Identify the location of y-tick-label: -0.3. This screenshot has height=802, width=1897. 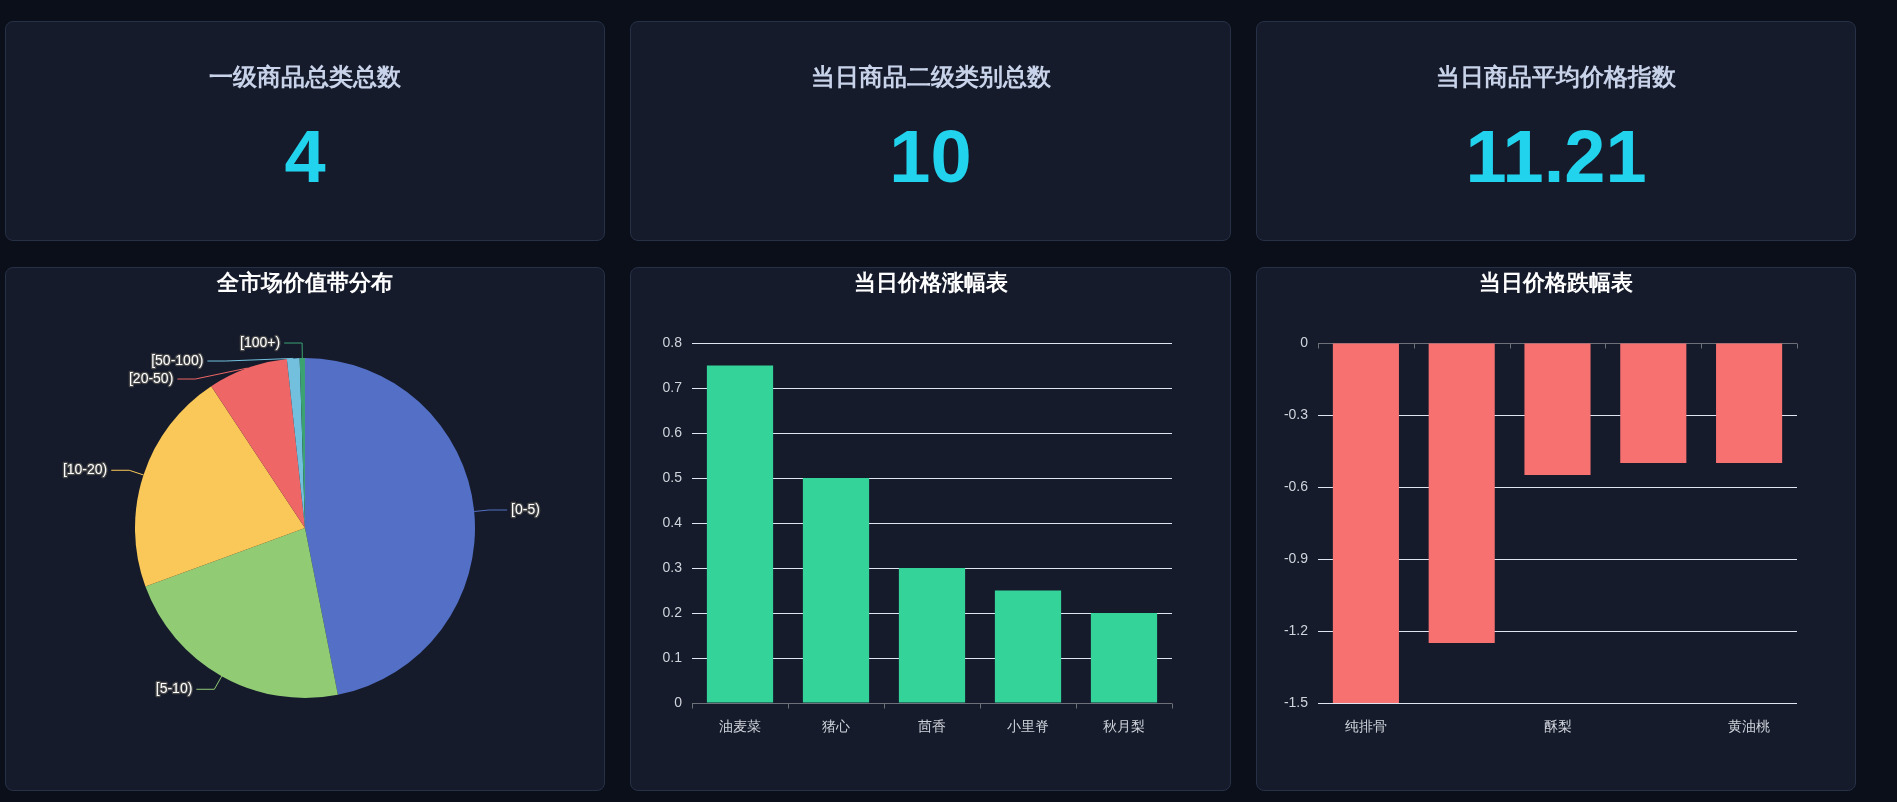
(1296, 413).